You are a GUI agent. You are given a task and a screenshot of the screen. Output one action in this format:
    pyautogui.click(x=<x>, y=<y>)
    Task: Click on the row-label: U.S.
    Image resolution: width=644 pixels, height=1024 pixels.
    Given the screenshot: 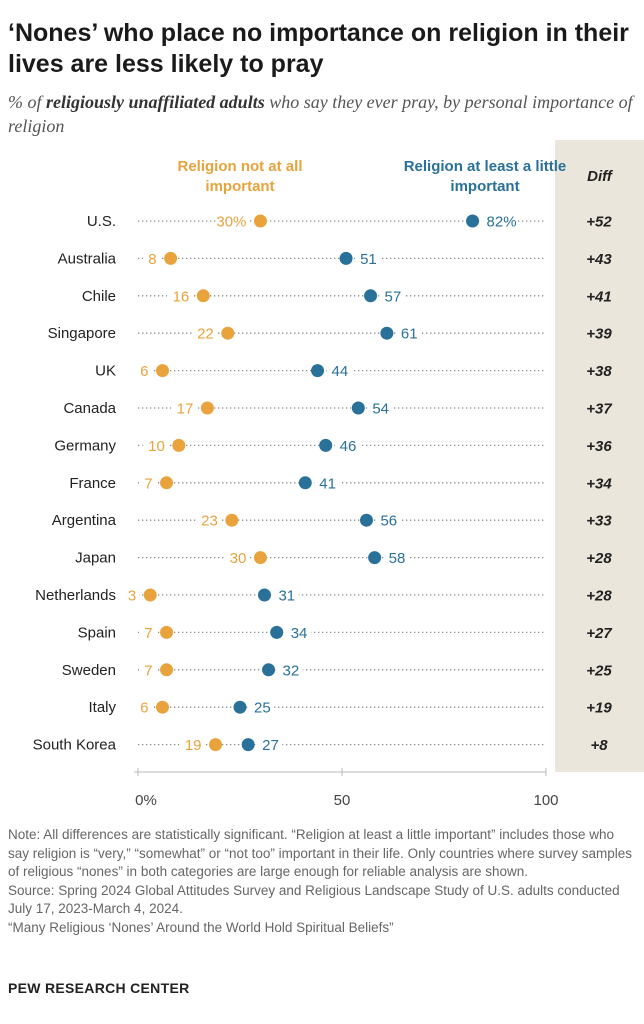 What is the action you would take?
    pyautogui.click(x=101, y=221)
    